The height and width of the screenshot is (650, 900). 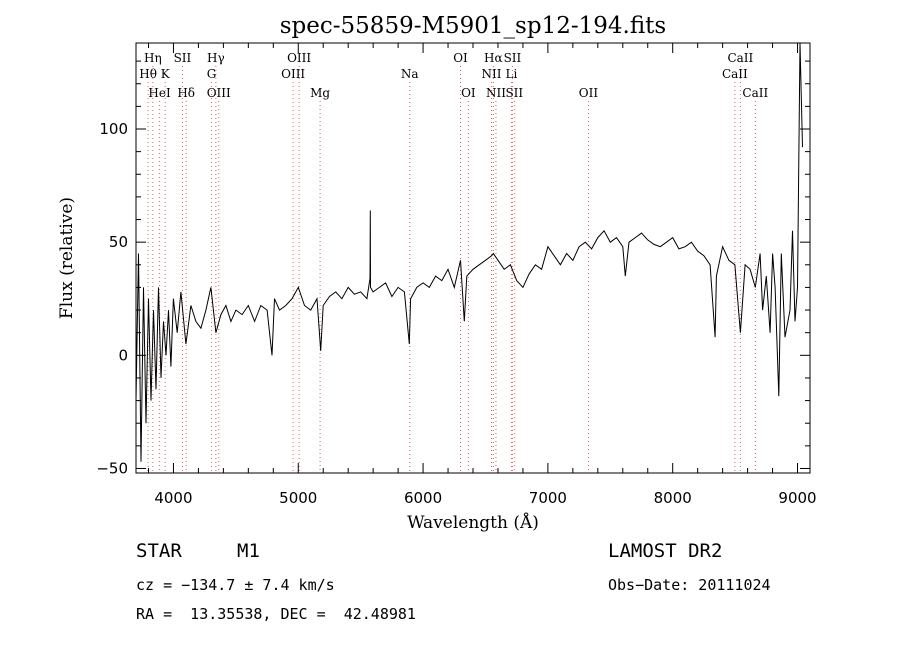 What do you see at coordinates (320, 93) in the screenshot?
I see `reference-line-label: Mg` at bounding box center [320, 93].